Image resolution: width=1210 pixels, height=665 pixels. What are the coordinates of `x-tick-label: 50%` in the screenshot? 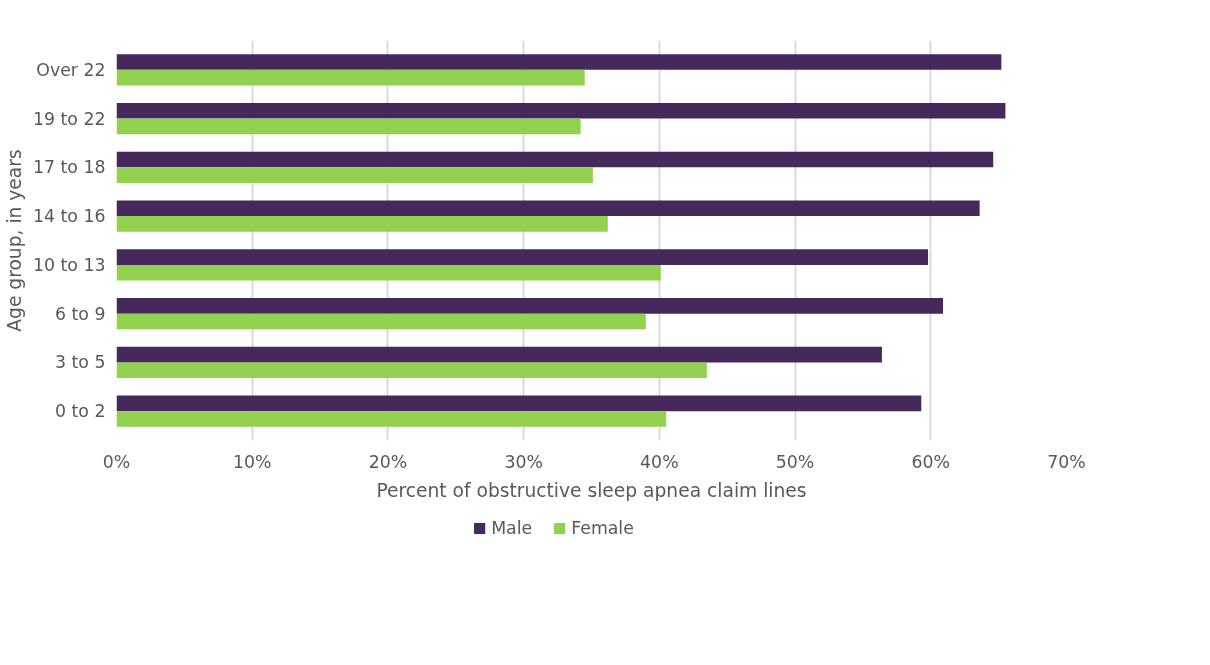 It's located at (795, 461).